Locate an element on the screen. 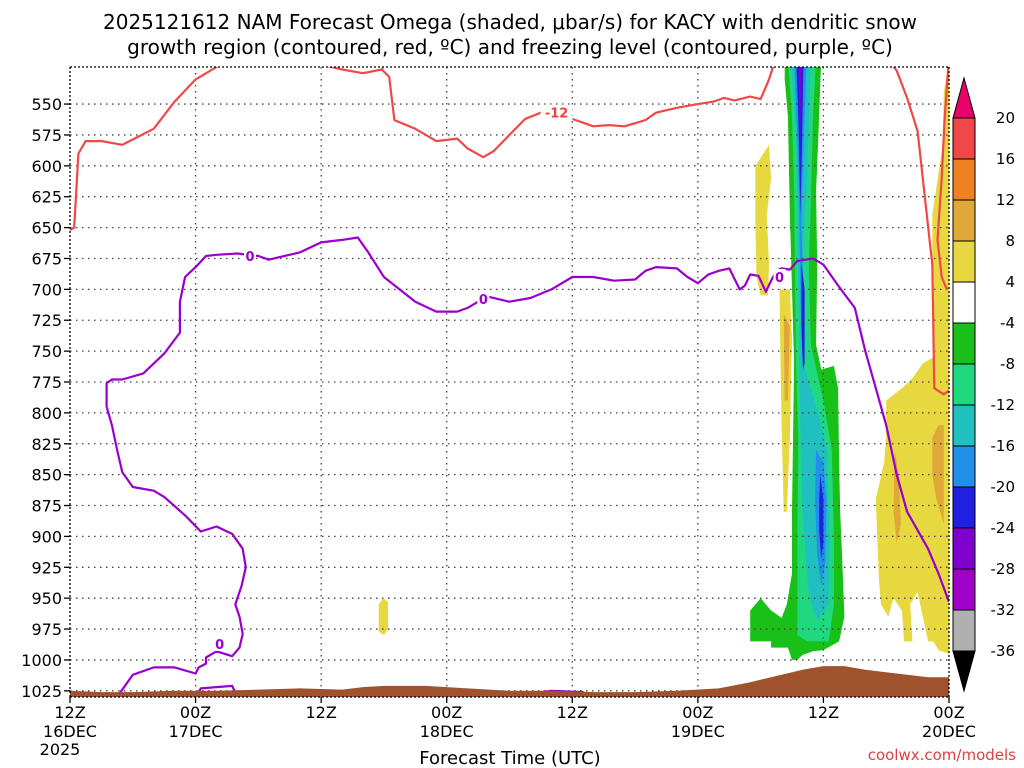  y-tick-label-750: 750 is located at coordinates (46, 351).